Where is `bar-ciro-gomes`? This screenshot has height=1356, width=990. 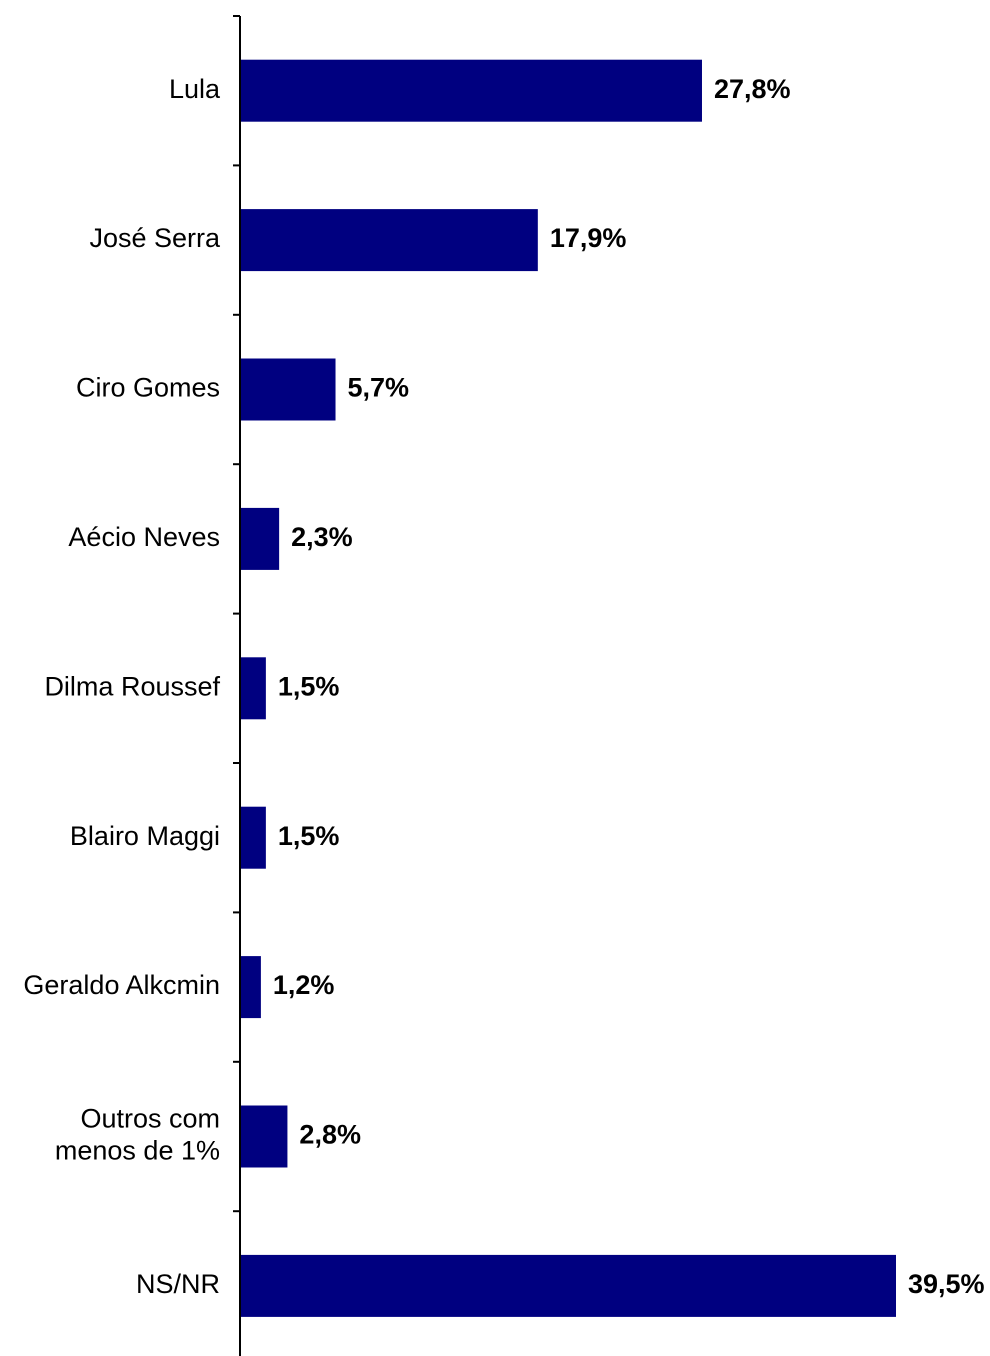 bar-ciro-gomes is located at coordinates (288, 389).